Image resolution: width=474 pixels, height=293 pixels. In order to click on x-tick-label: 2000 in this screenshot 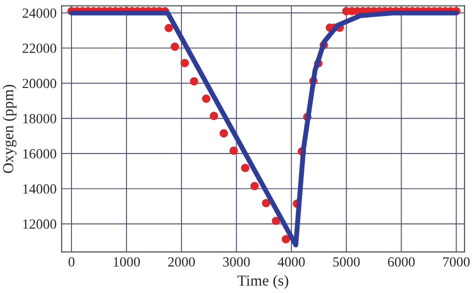, I will do `click(181, 262)`.